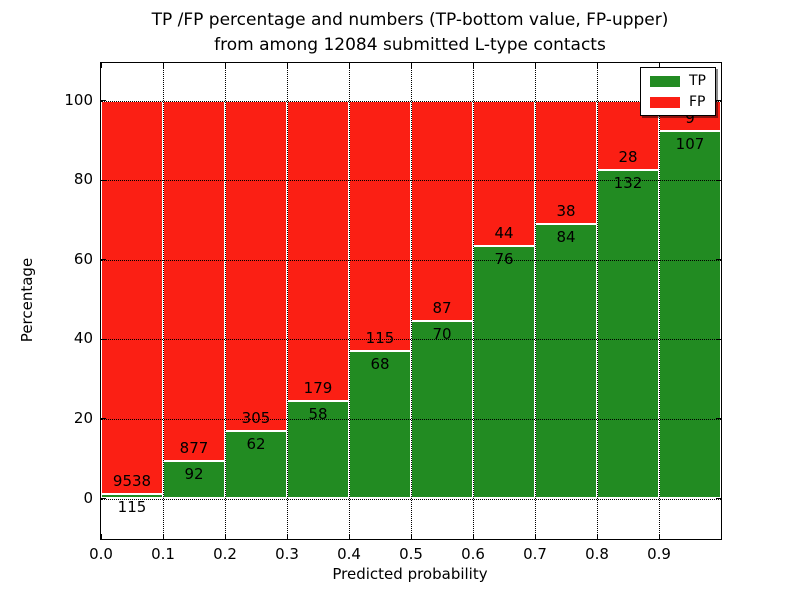 This screenshot has width=800, height=600. I want to click on legend-item-tp: TP, so click(678, 81).